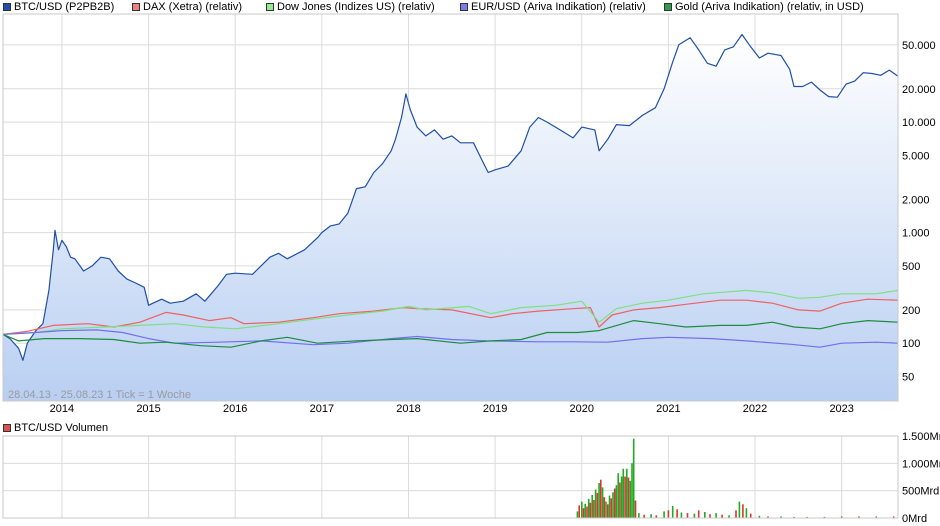 This screenshot has width=940, height=526. What do you see at coordinates (270, 7) in the screenshot?
I see `legend-swatch-dowjones` at bounding box center [270, 7].